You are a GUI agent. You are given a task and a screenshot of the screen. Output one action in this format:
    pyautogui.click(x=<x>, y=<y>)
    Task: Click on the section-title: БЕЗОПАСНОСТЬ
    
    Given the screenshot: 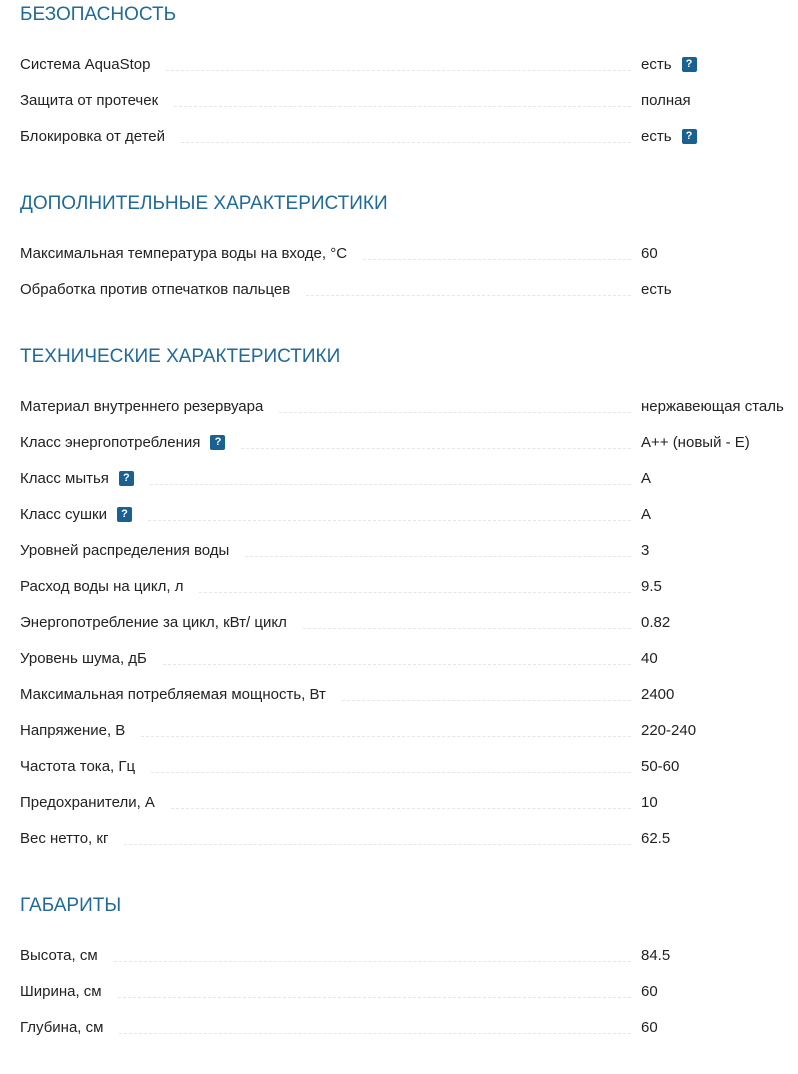 What is the action you would take?
    pyautogui.click(x=98, y=14)
    